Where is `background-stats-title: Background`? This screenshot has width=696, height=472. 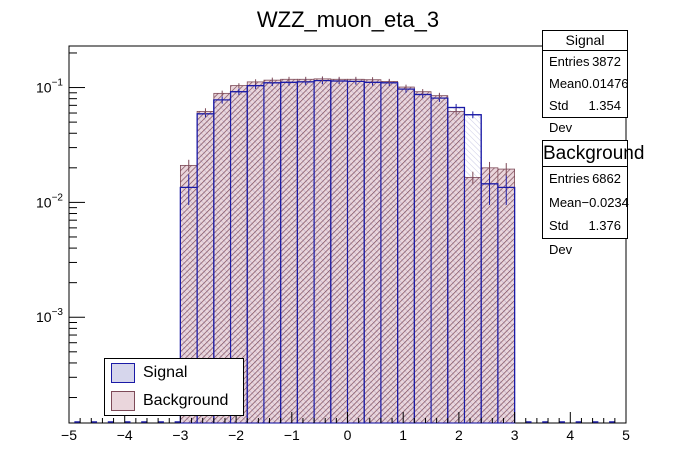 background-stats-title: Background is located at coordinates (593, 154).